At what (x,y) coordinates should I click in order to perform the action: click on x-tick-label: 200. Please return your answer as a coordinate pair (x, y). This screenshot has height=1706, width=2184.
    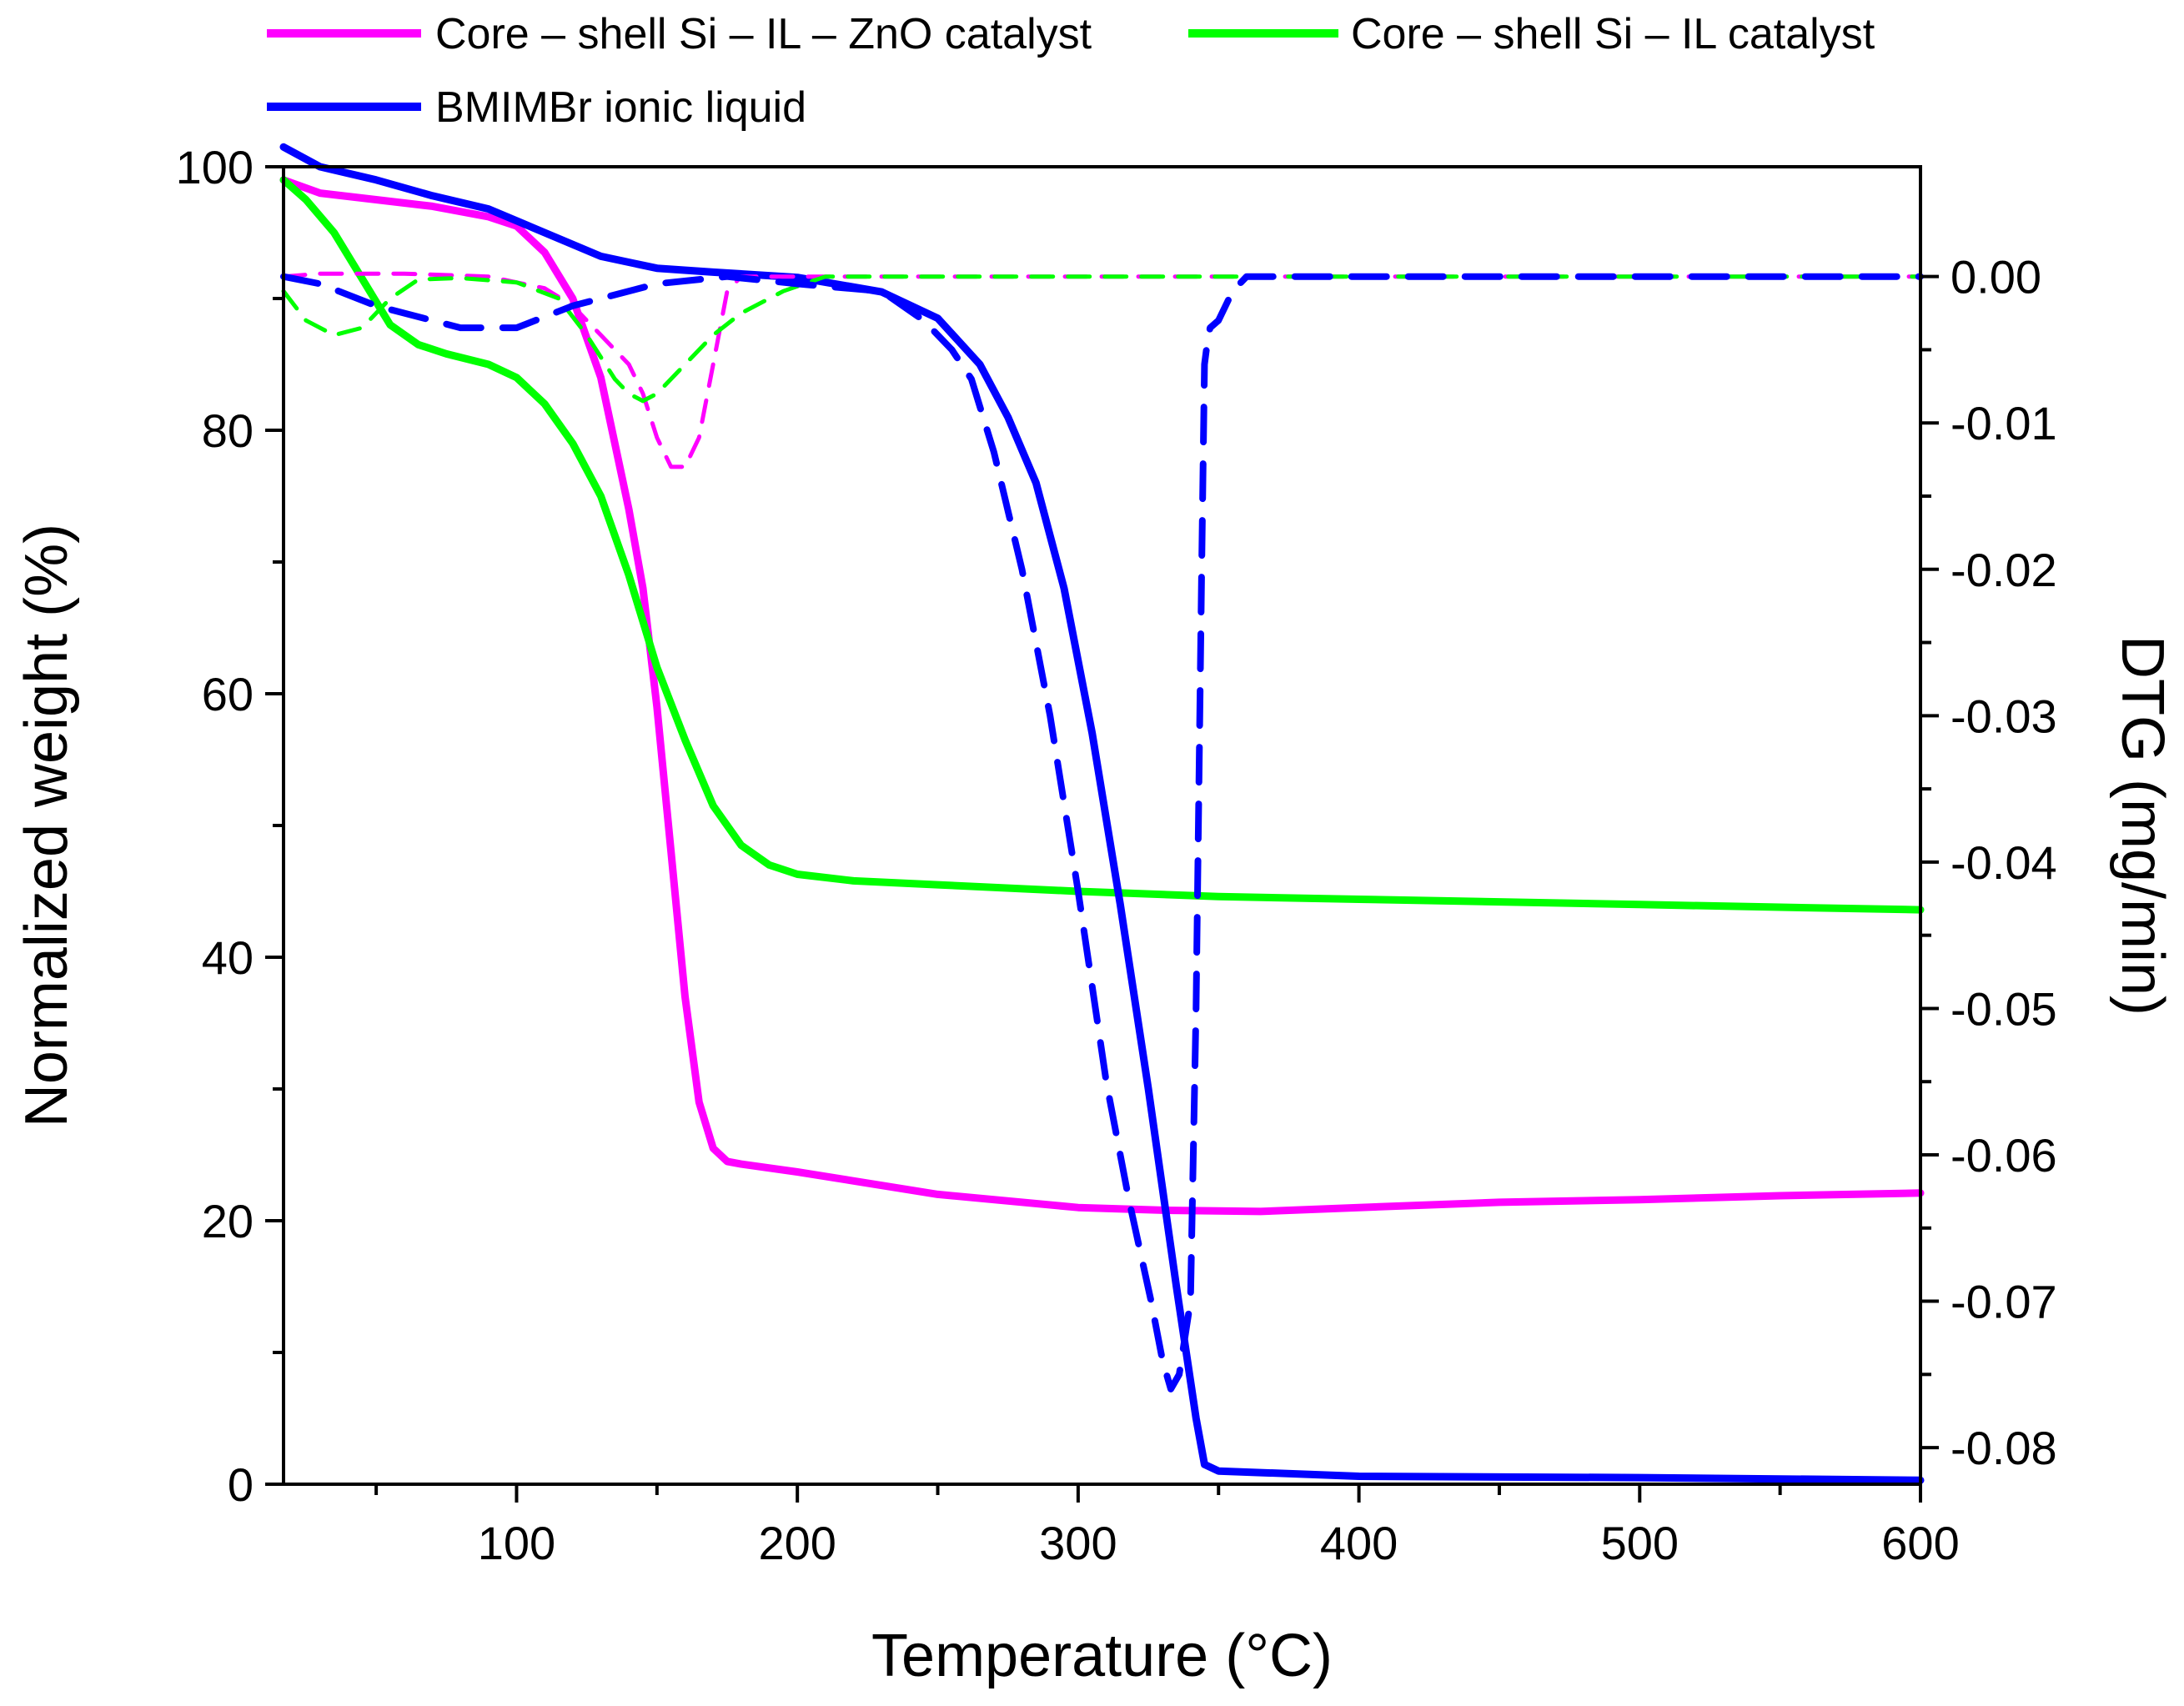
    Looking at the image, I should click on (797, 1543).